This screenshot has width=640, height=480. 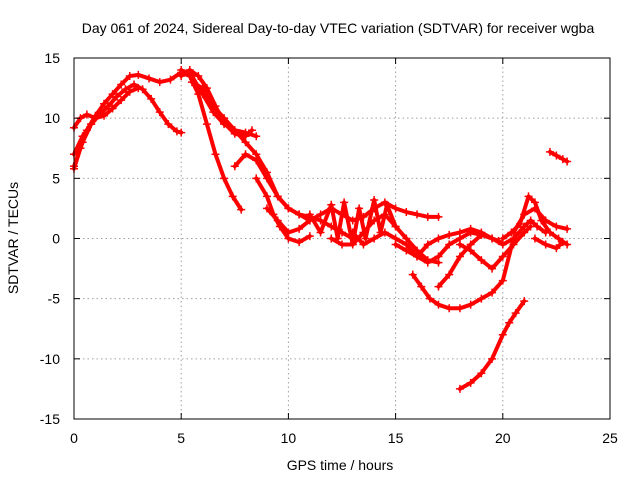 What do you see at coordinates (56, 178) in the screenshot?
I see `y-tick-label: 5` at bounding box center [56, 178].